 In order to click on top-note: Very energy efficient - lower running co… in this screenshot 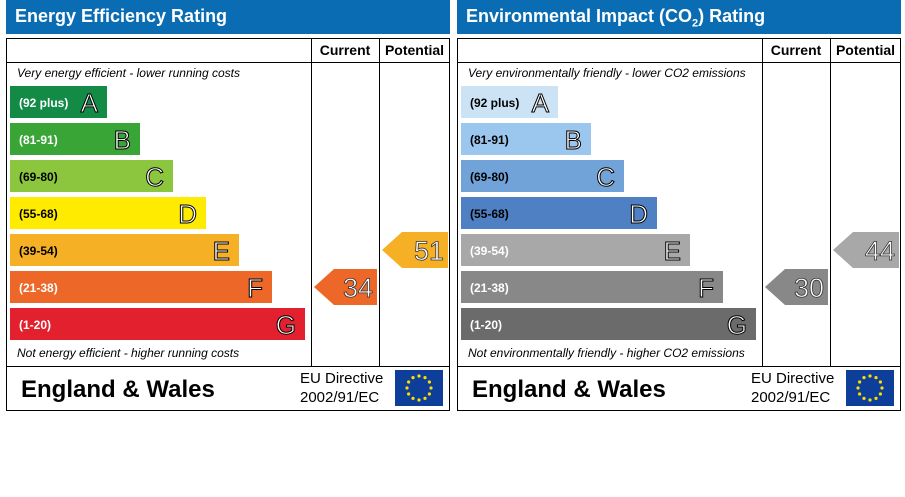, I will do `click(128, 73)`.